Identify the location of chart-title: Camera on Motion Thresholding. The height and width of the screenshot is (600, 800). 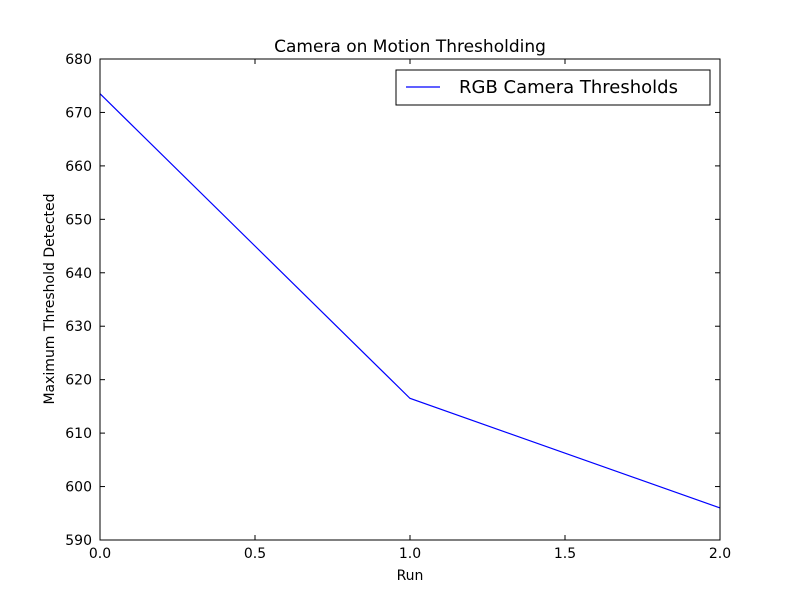
(410, 47).